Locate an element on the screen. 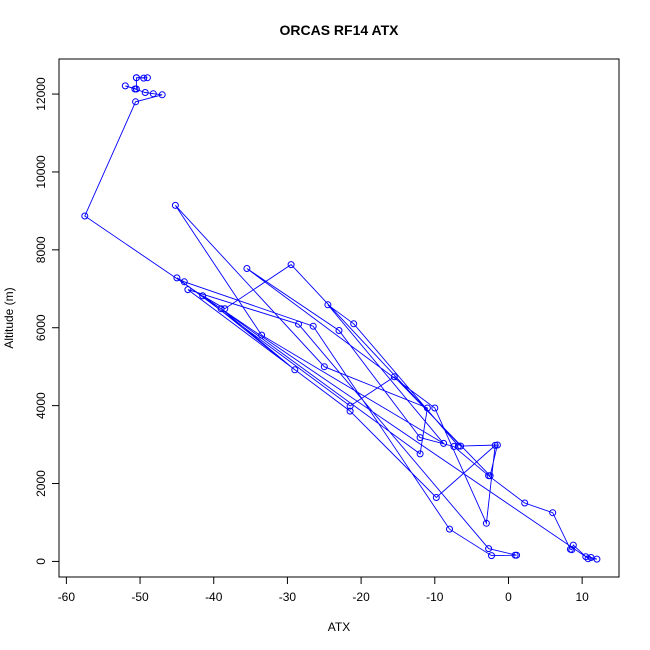  y-tick-label: 6000 is located at coordinates (41, 327).